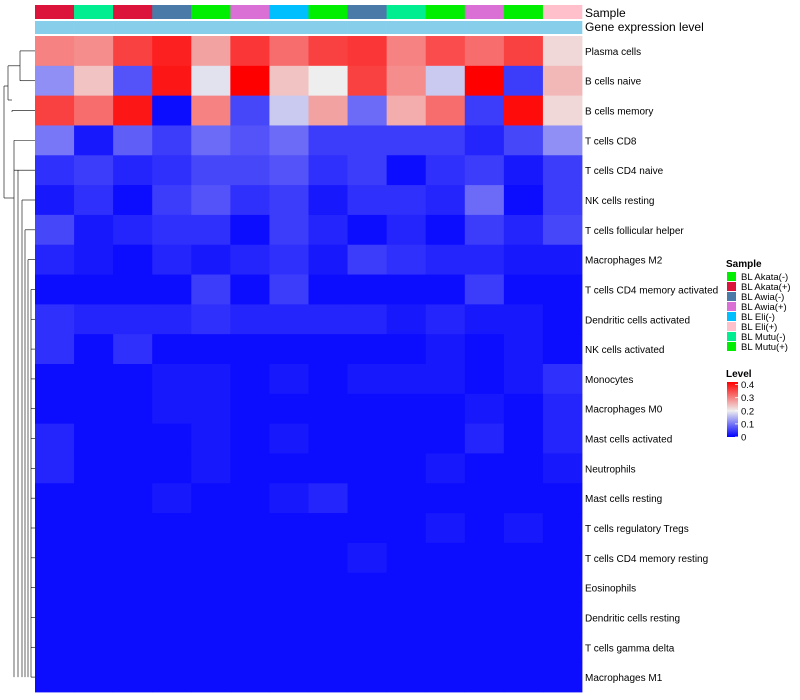 The height and width of the screenshot is (700, 800). Describe the element at coordinates (619, 112) in the screenshot. I see `row-label: B cells memory` at that location.